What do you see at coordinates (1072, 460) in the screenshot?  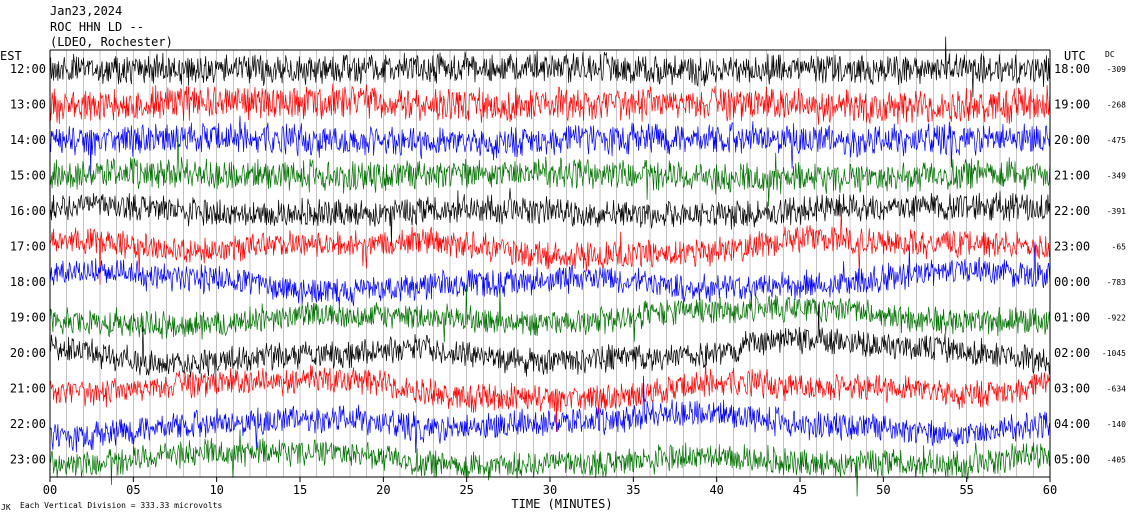 I see `utc-hour-label: 05:00` at bounding box center [1072, 460].